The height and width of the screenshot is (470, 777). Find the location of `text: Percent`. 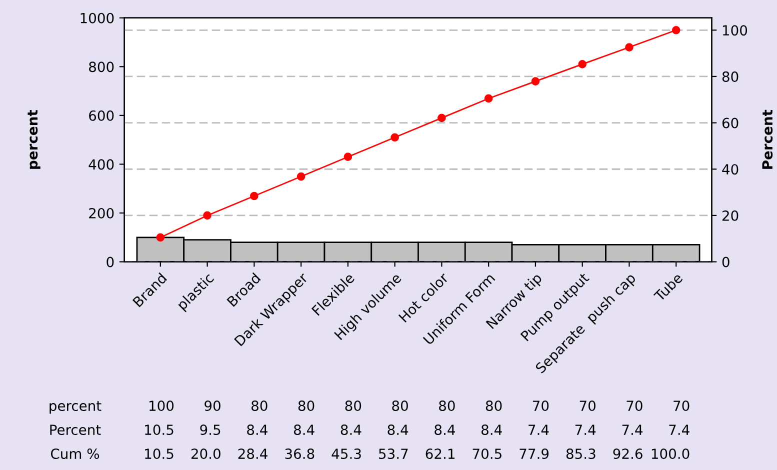

text: Percent is located at coordinates (75, 430).